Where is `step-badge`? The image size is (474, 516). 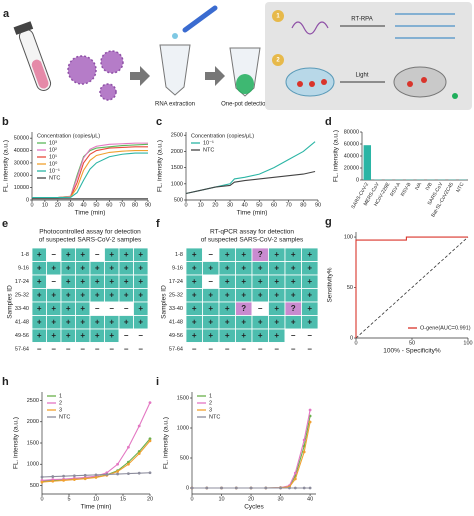 step-badge is located at coordinates (278, 16).